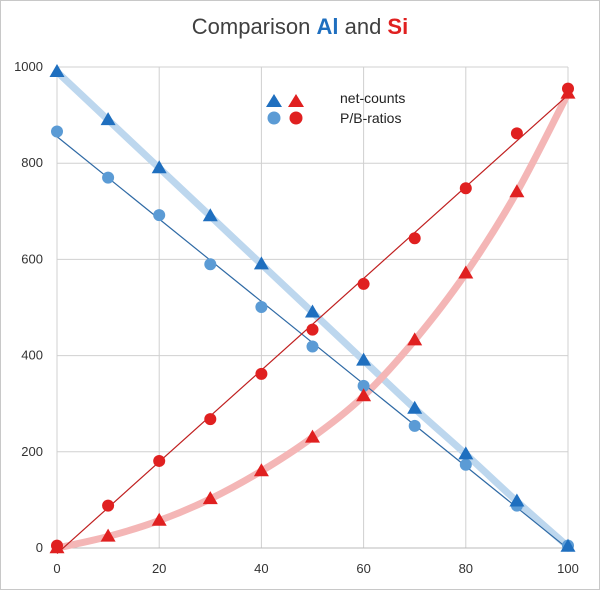  I want to click on legend-si-triangle-icon, so click(296, 100).